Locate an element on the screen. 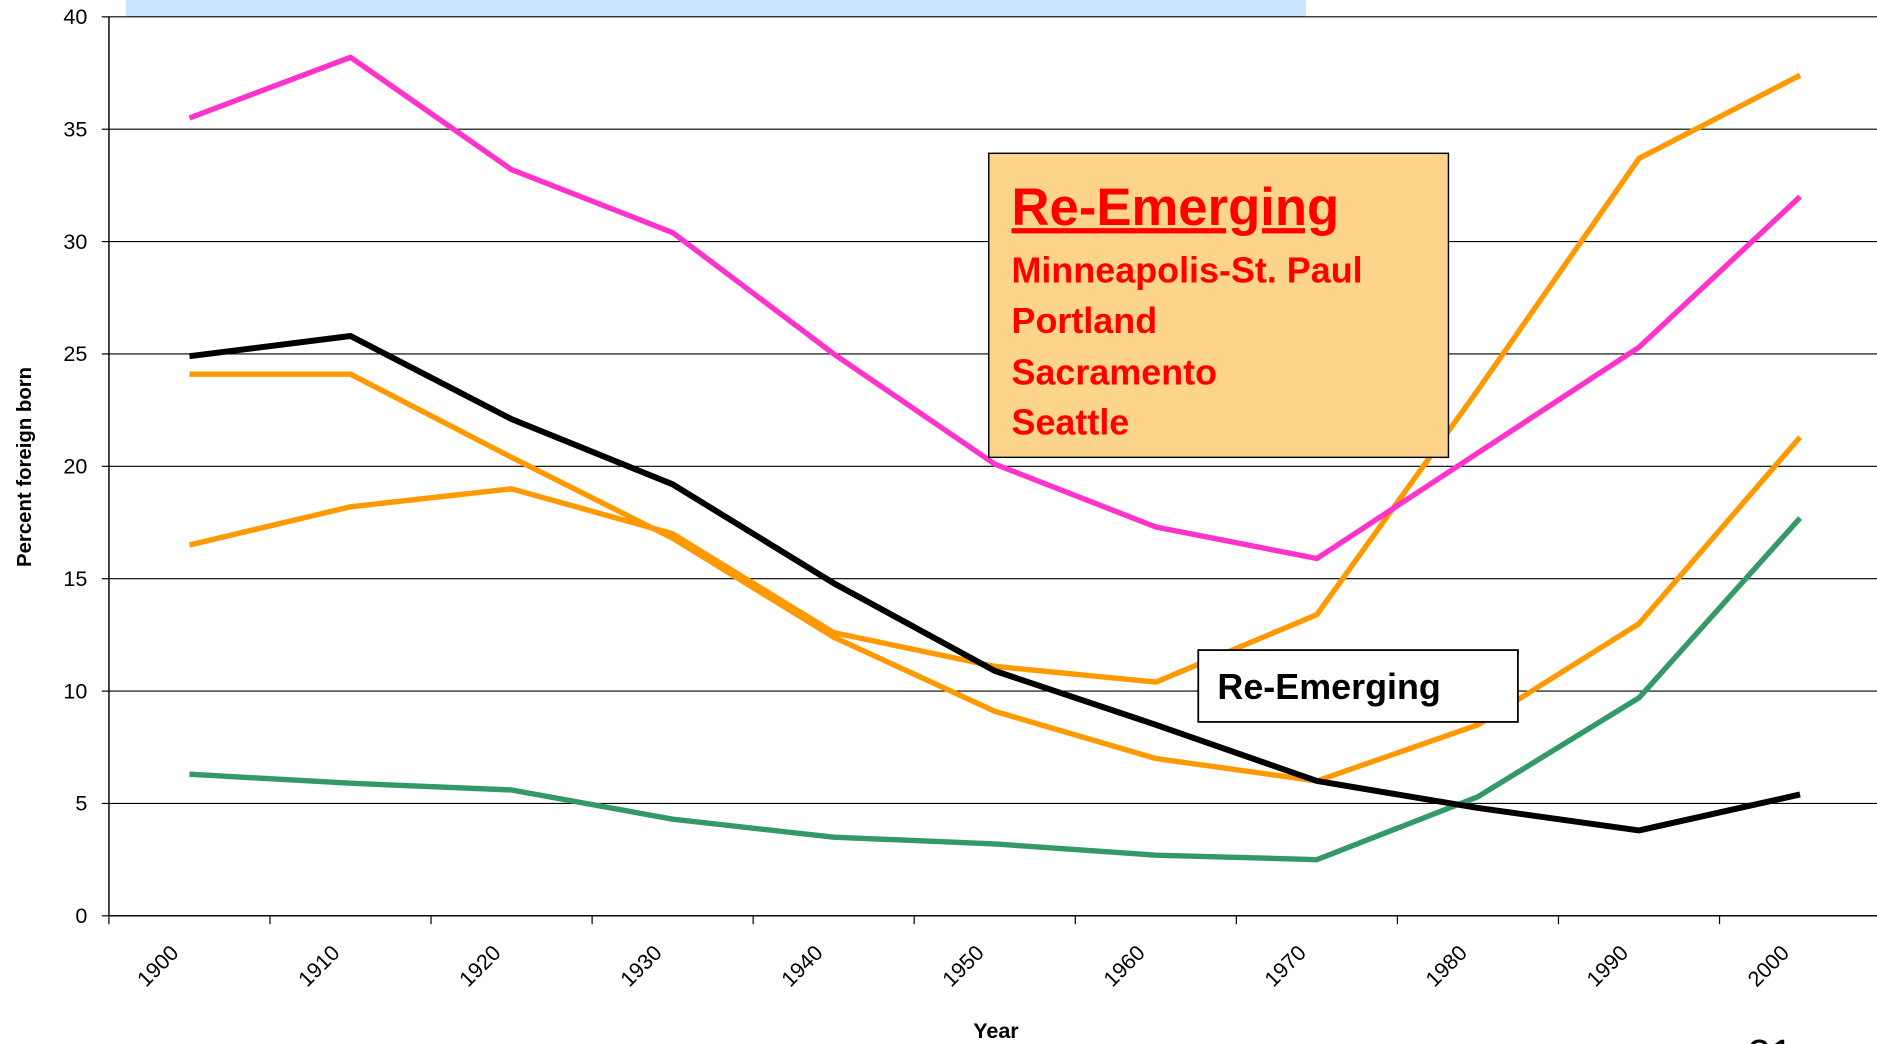 The width and height of the screenshot is (1877, 1044). x-tick-label: 1910 is located at coordinates (319, 966).